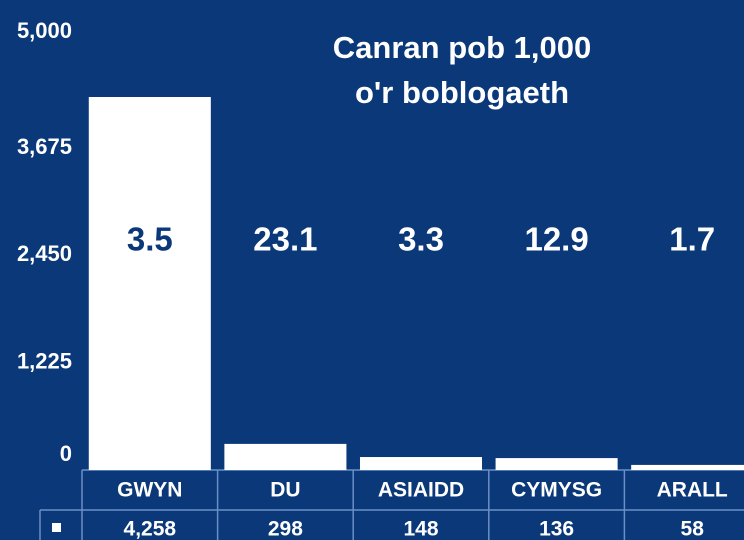  Describe the element at coordinates (462, 47) in the screenshot. I see `chart-title: Canran pob 1,000` at that location.